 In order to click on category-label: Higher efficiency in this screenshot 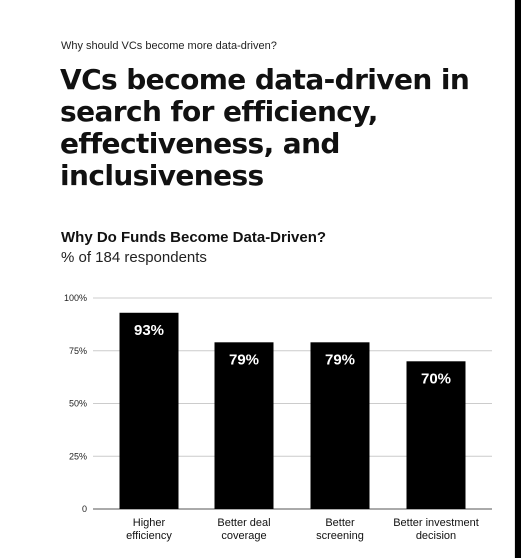, I will do `click(149, 529)`.